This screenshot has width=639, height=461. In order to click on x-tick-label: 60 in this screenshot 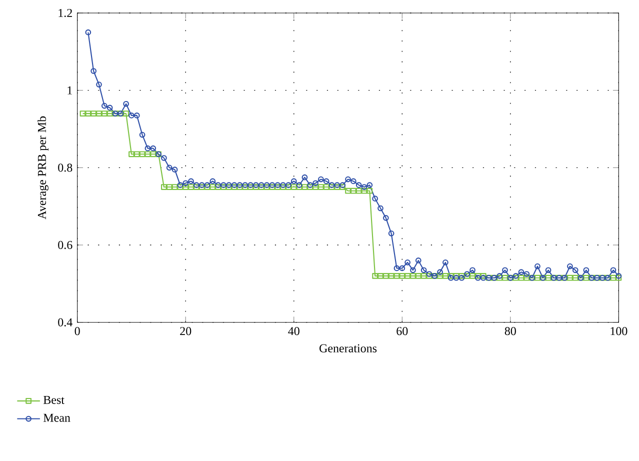, I will do `click(402, 331)`.